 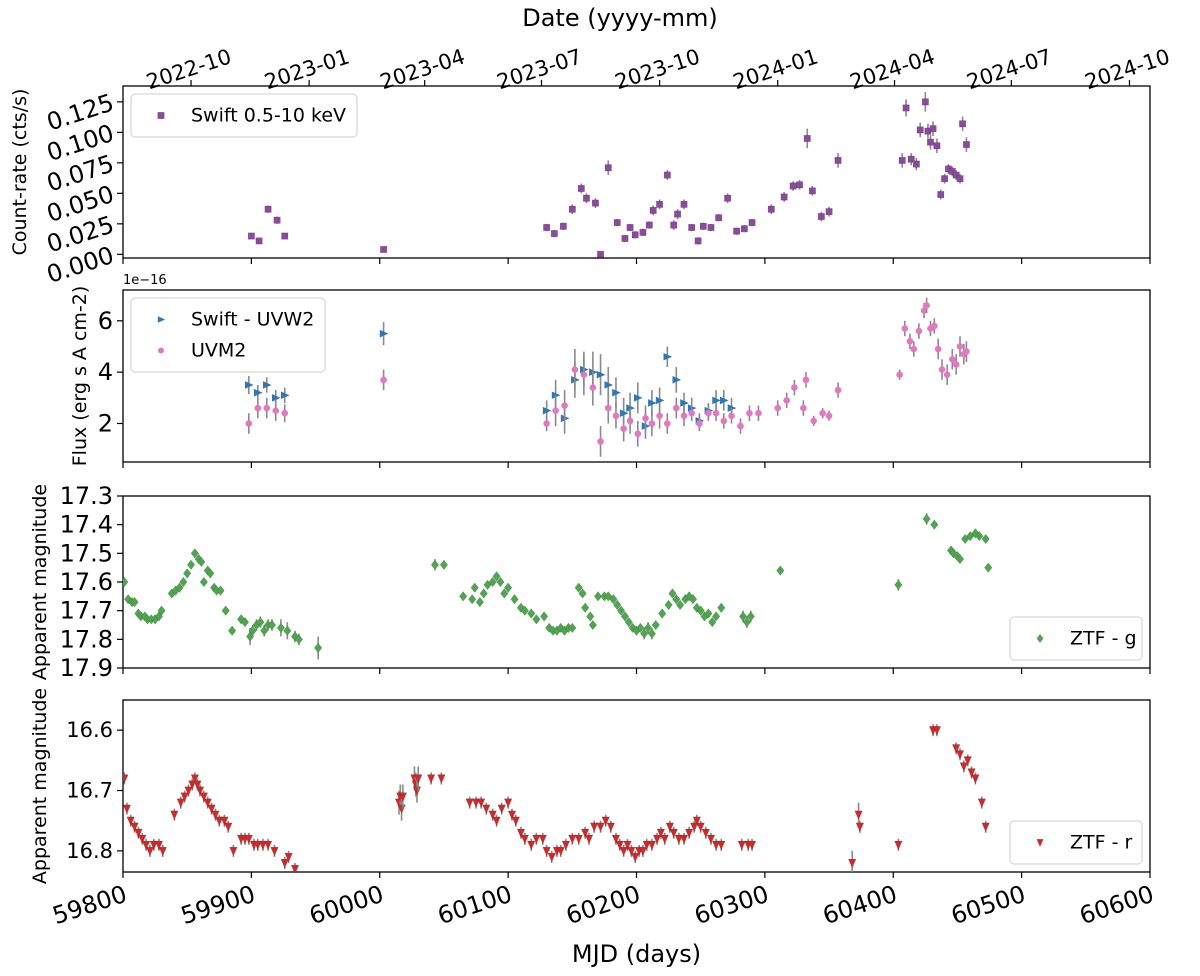 What do you see at coordinates (892, 69) in the screenshot?
I see `top-tick-label: 2024-04` at bounding box center [892, 69].